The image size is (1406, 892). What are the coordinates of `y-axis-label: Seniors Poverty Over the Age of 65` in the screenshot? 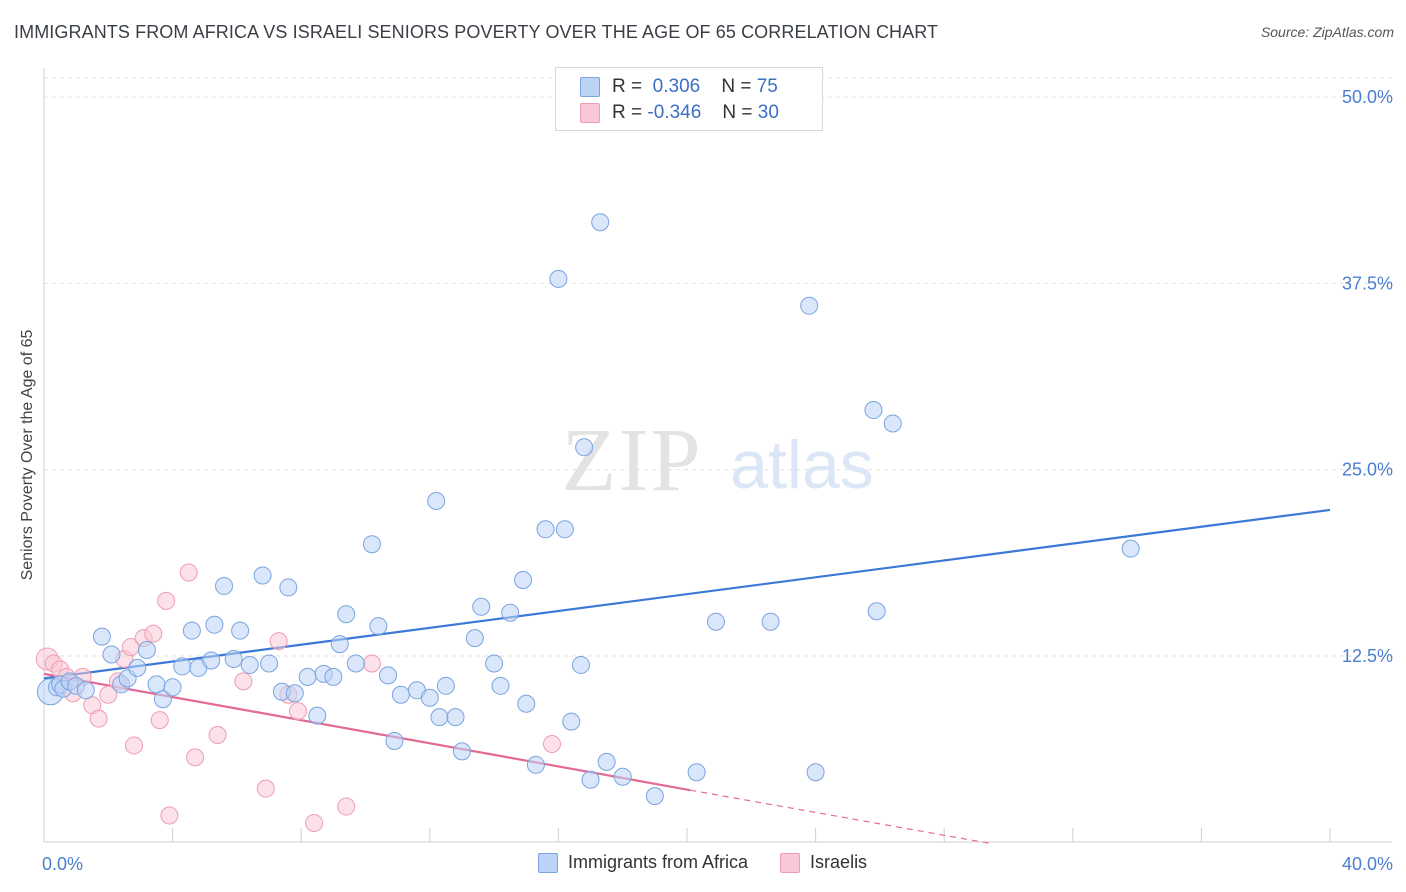 It's located at (27, 455).